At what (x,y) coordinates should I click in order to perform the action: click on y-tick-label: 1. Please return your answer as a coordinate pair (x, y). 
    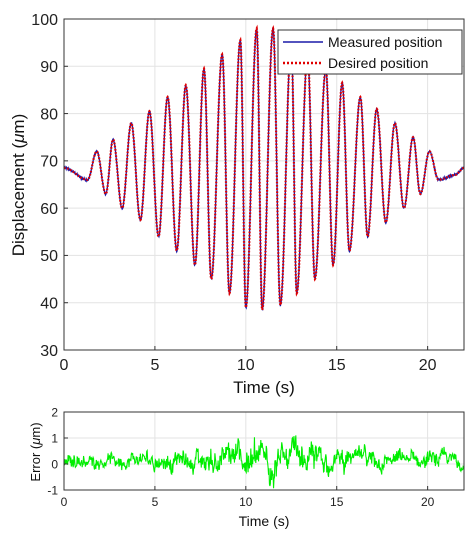
    Looking at the image, I should click on (54, 438).